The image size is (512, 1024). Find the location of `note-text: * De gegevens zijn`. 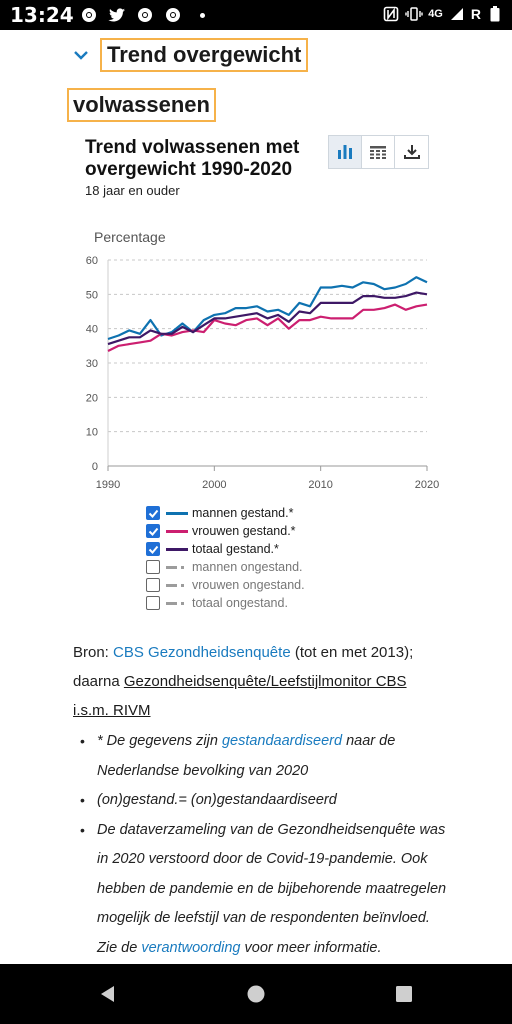

note-text: * De gegevens zijn is located at coordinates (159, 741).